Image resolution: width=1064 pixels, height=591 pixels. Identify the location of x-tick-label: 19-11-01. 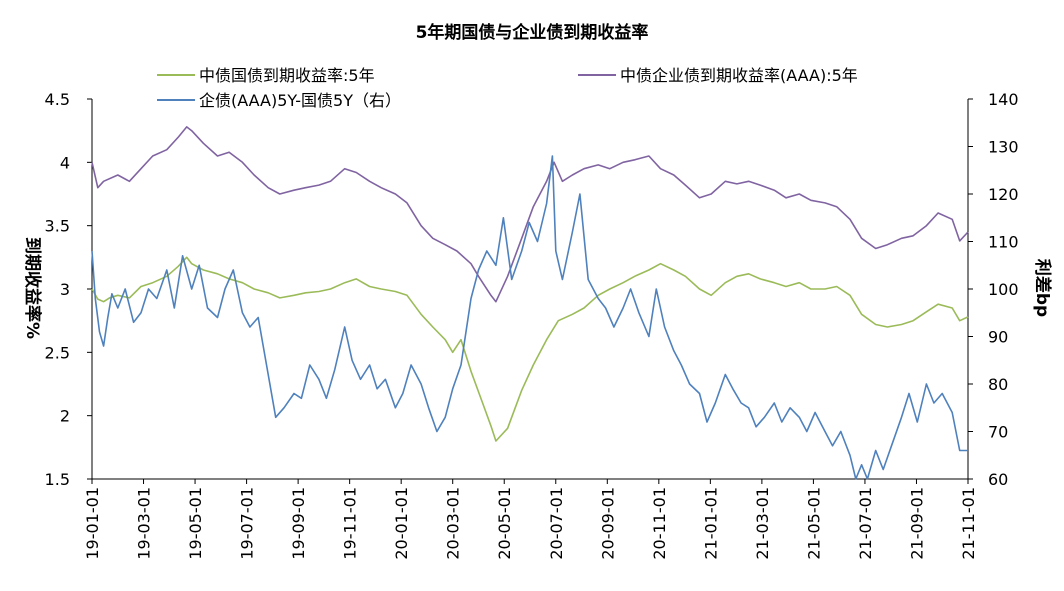
(350, 523).